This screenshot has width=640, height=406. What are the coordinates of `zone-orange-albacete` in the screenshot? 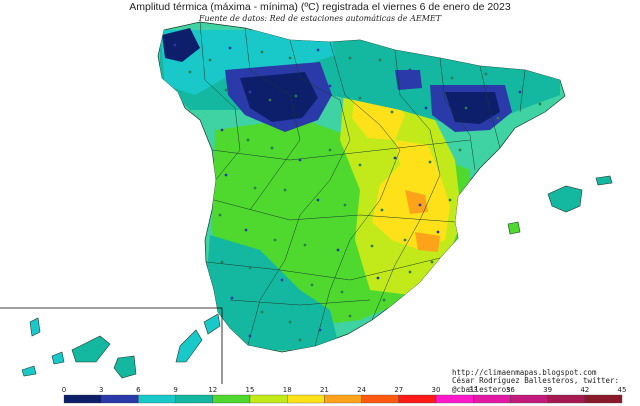 It's located at (427, 242).